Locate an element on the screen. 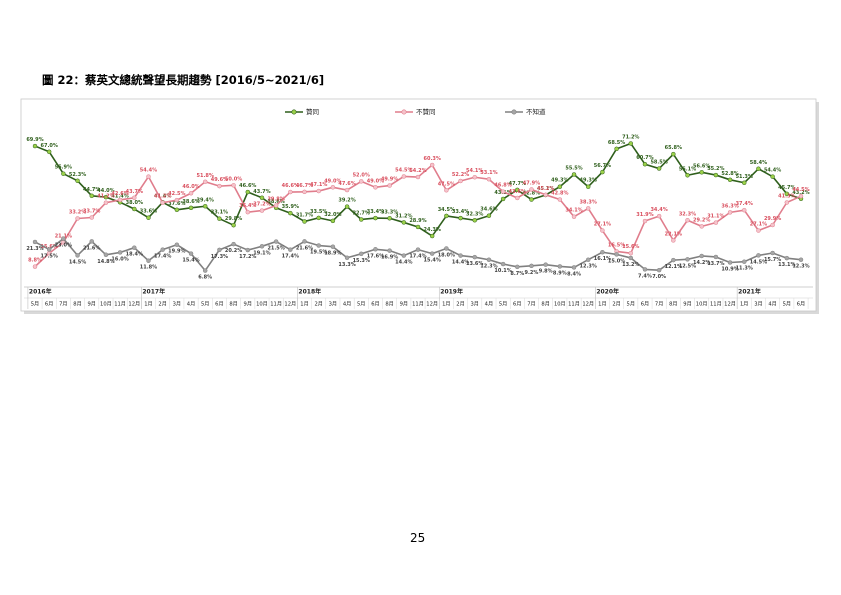 The height and width of the screenshot is (595, 841). data-label: 15.6% is located at coordinates (630, 247).